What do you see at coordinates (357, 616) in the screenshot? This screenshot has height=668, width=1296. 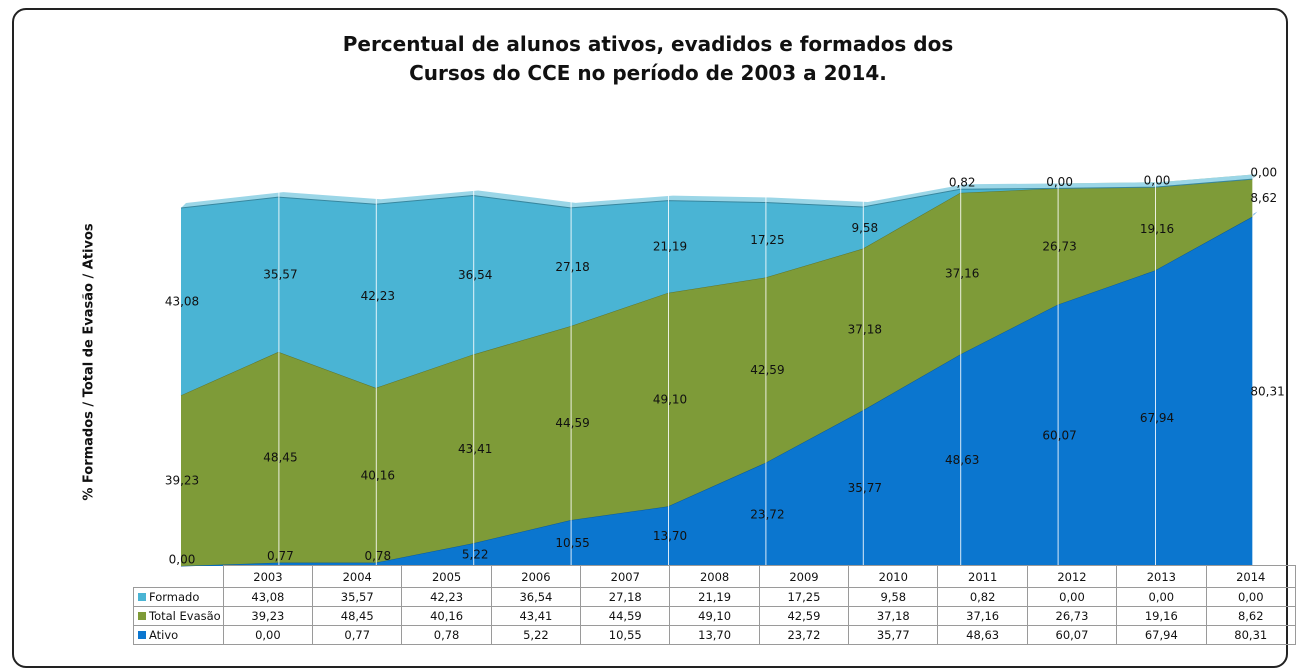 I see `table-cell-total-evas-o-2004: 48,45` at bounding box center [357, 616].